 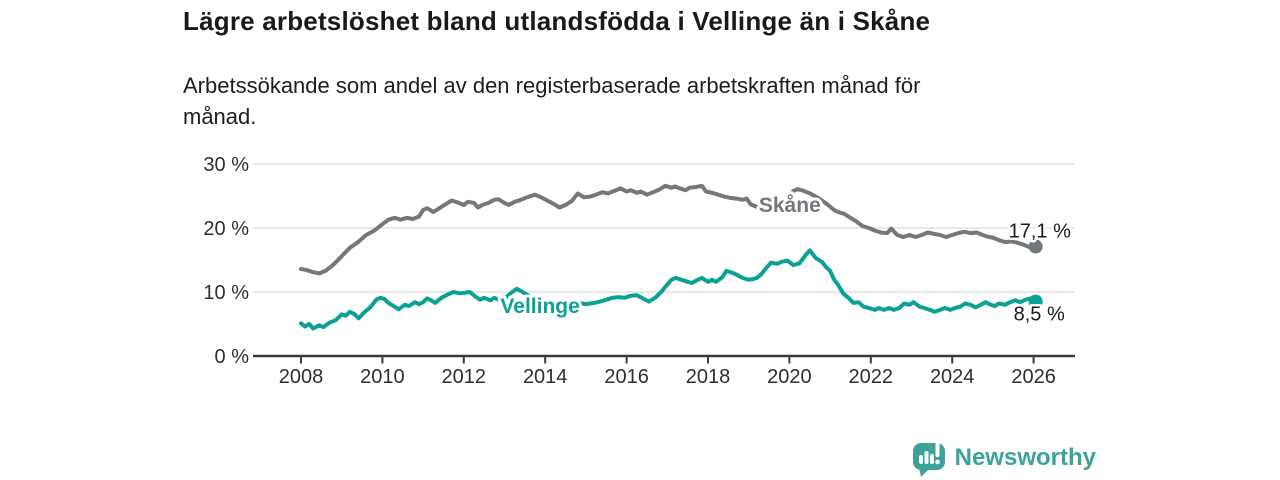 I want to click on x-axis-tick-label: 2026, so click(x=1033, y=377).